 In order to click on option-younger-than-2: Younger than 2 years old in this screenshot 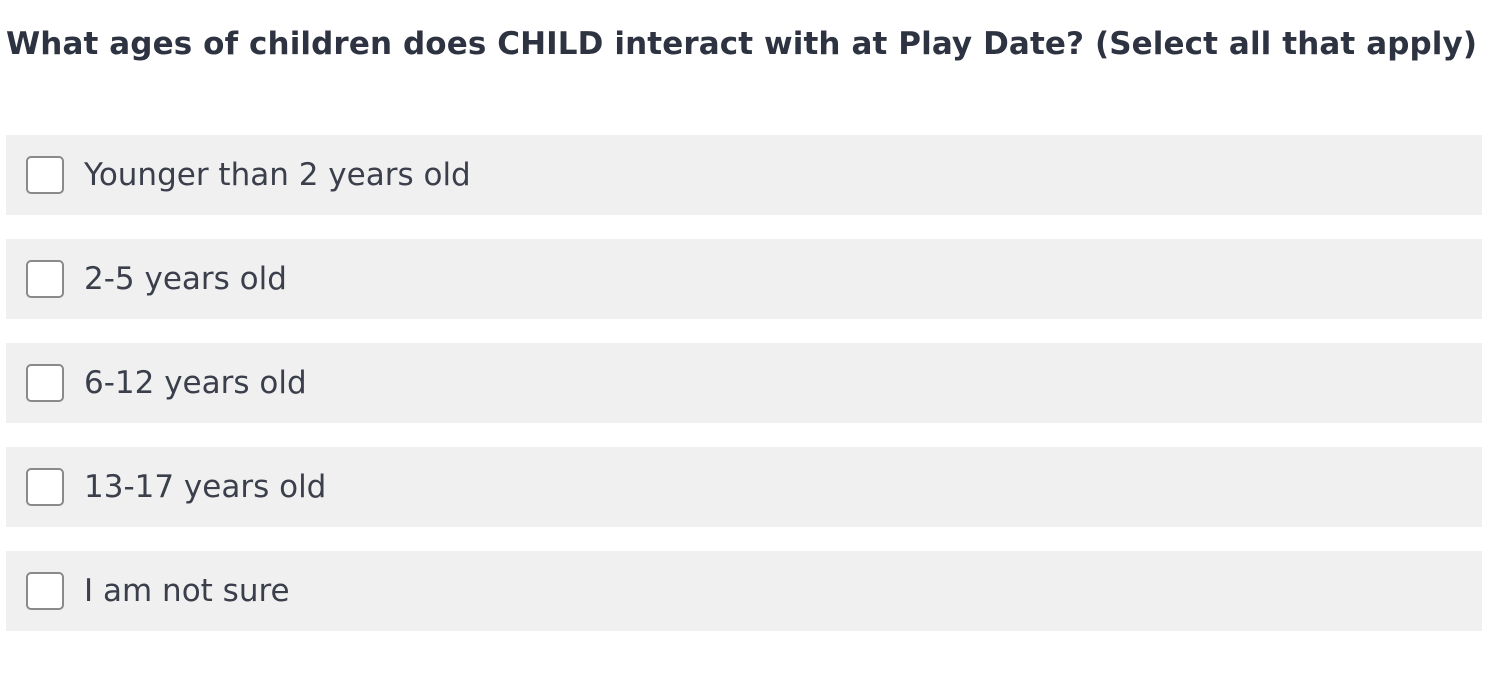, I will do `click(744, 175)`.